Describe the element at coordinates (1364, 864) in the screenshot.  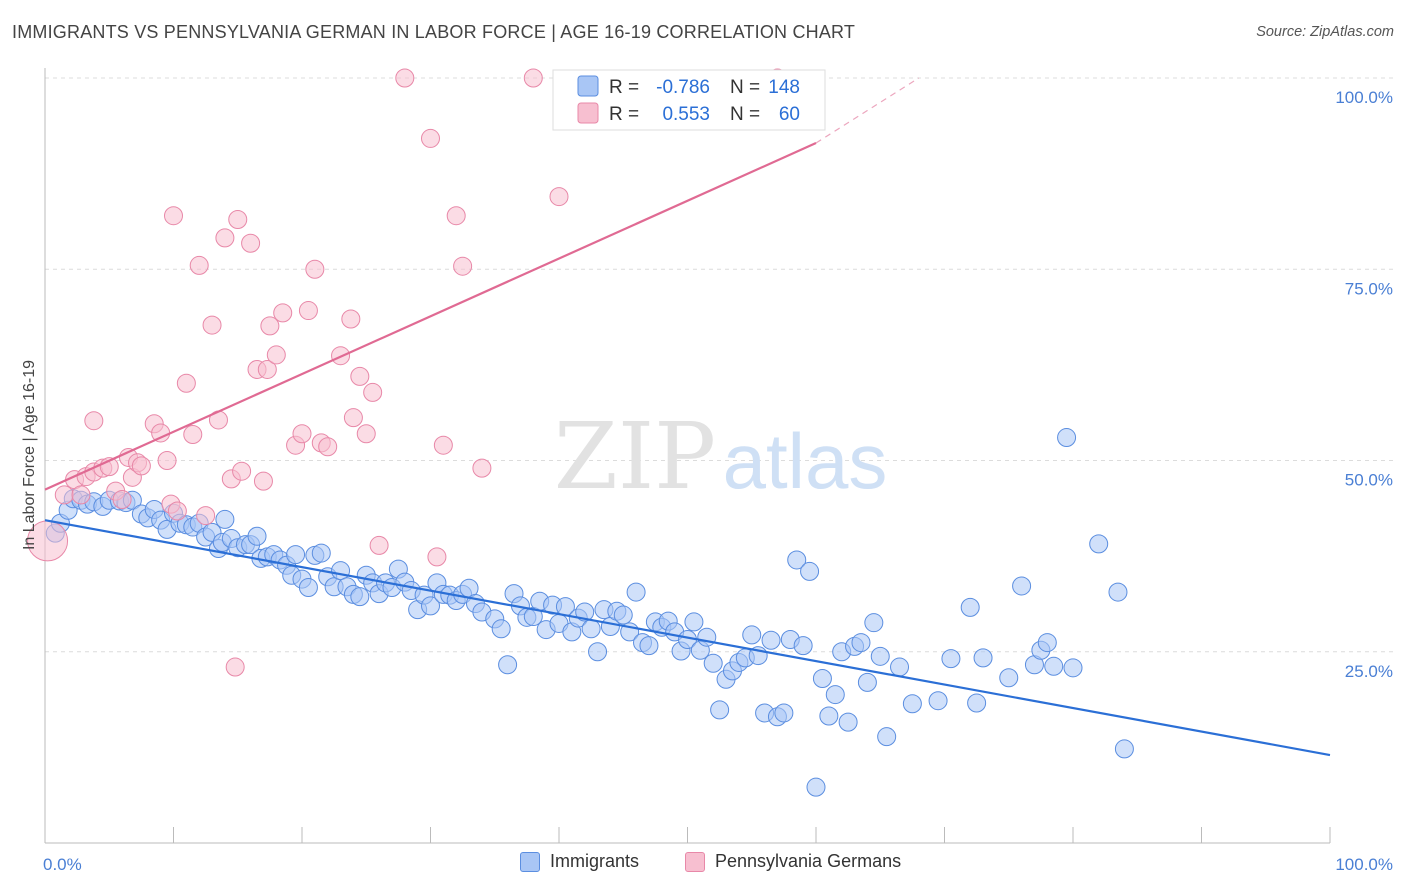
I see `x-tick-label-1: 100.0%` at that location.